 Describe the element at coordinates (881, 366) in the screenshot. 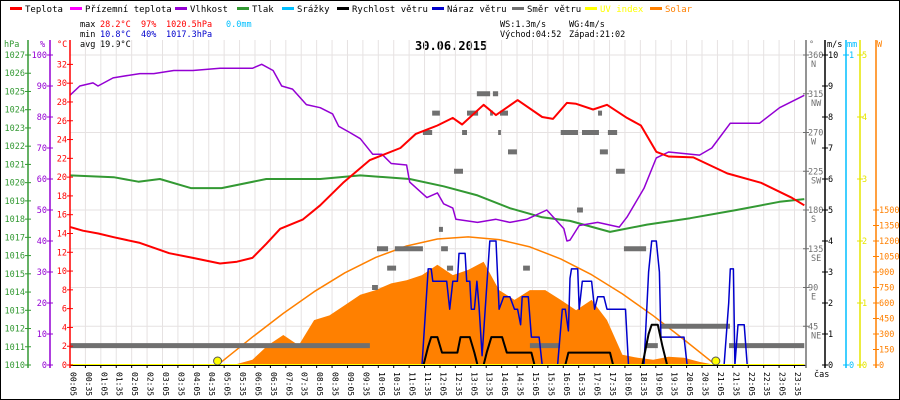

I see `solar-tick-label: 0` at that location.